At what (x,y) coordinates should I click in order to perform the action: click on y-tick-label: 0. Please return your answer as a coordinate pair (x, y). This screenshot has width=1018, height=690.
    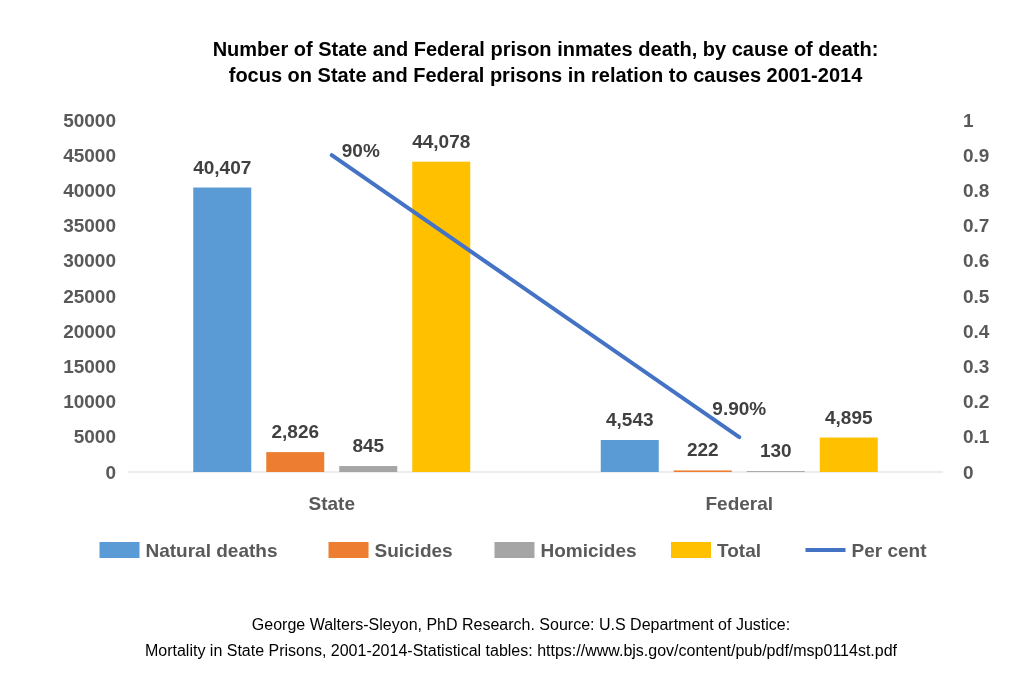
    Looking at the image, I should click on (110, 472).